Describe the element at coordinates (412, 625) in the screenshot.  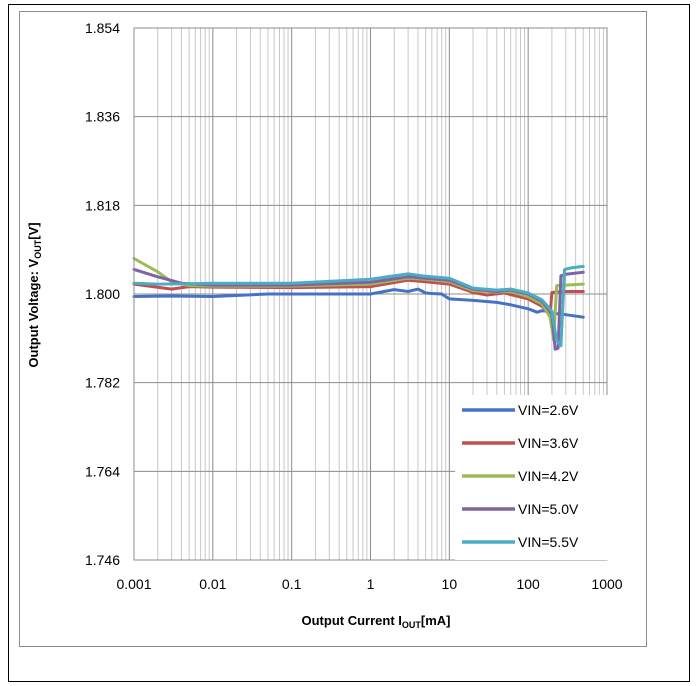
I see `x-axis-title-sub: OUT` at that location.